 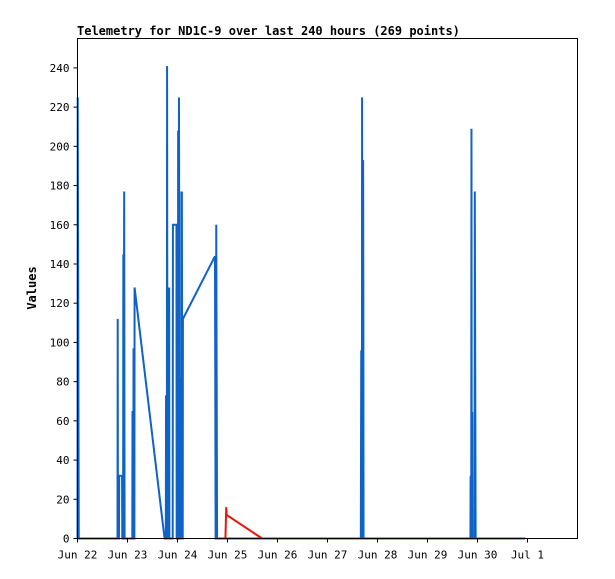 What do you see at coordinates (66, 539) in the screenshot?
I see `y-tick-label: 0` at bounding box center [66, 539].